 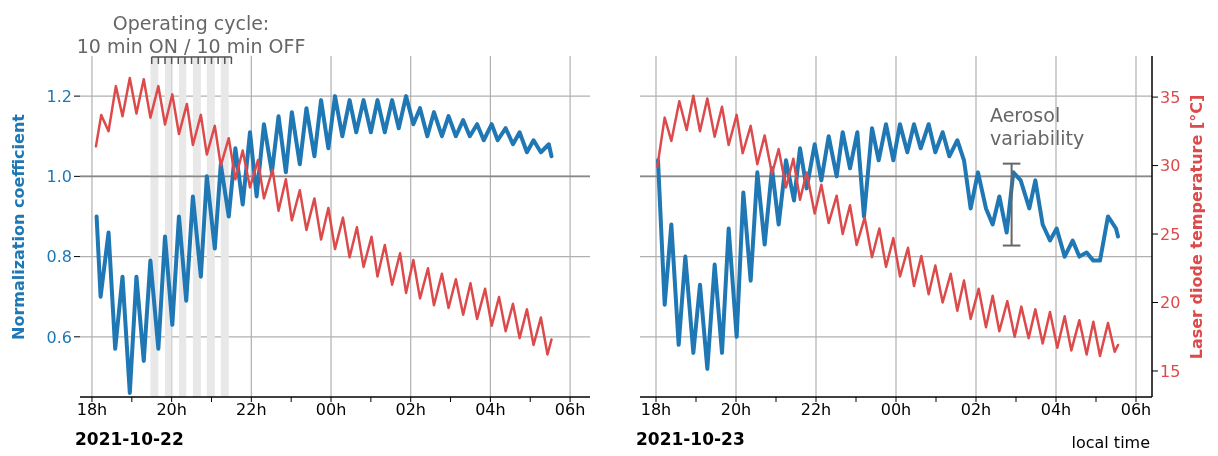 I want to click on y2-tick-label: 35, so click(x=1170, y=97).